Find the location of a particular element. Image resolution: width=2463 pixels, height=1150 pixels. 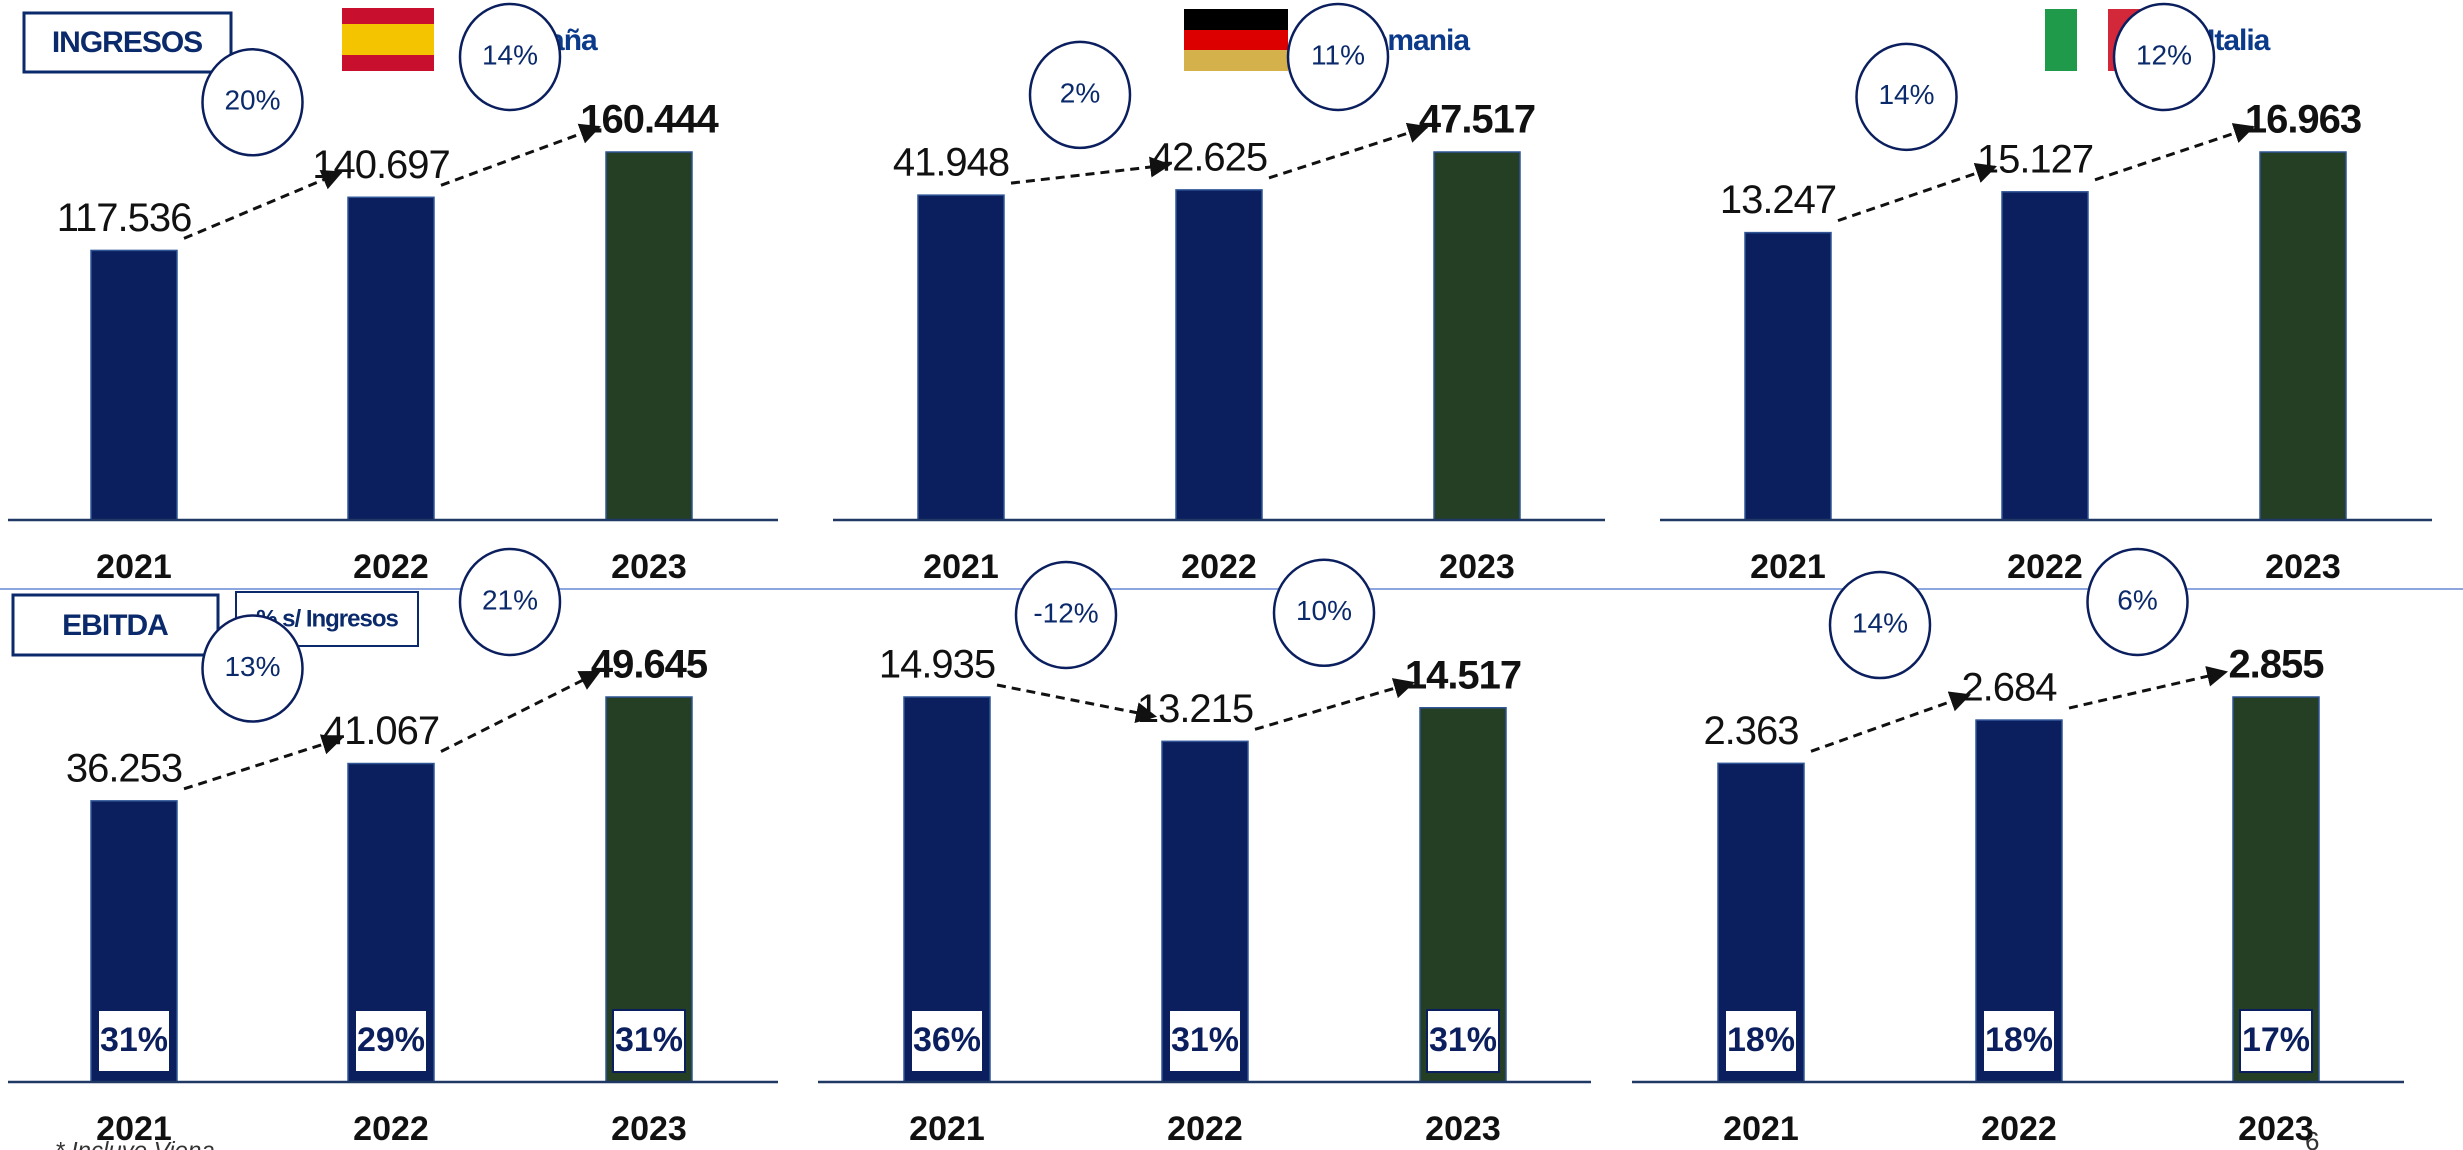

country-name: Italia is located at coordinates (2239, 40).